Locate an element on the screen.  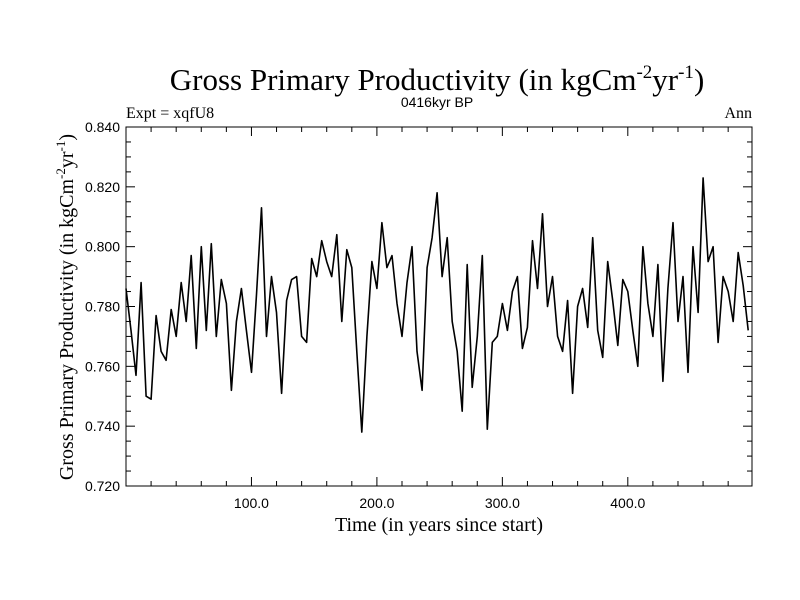
y-tick-label: 0.820 is located at coordinates (102, 187).